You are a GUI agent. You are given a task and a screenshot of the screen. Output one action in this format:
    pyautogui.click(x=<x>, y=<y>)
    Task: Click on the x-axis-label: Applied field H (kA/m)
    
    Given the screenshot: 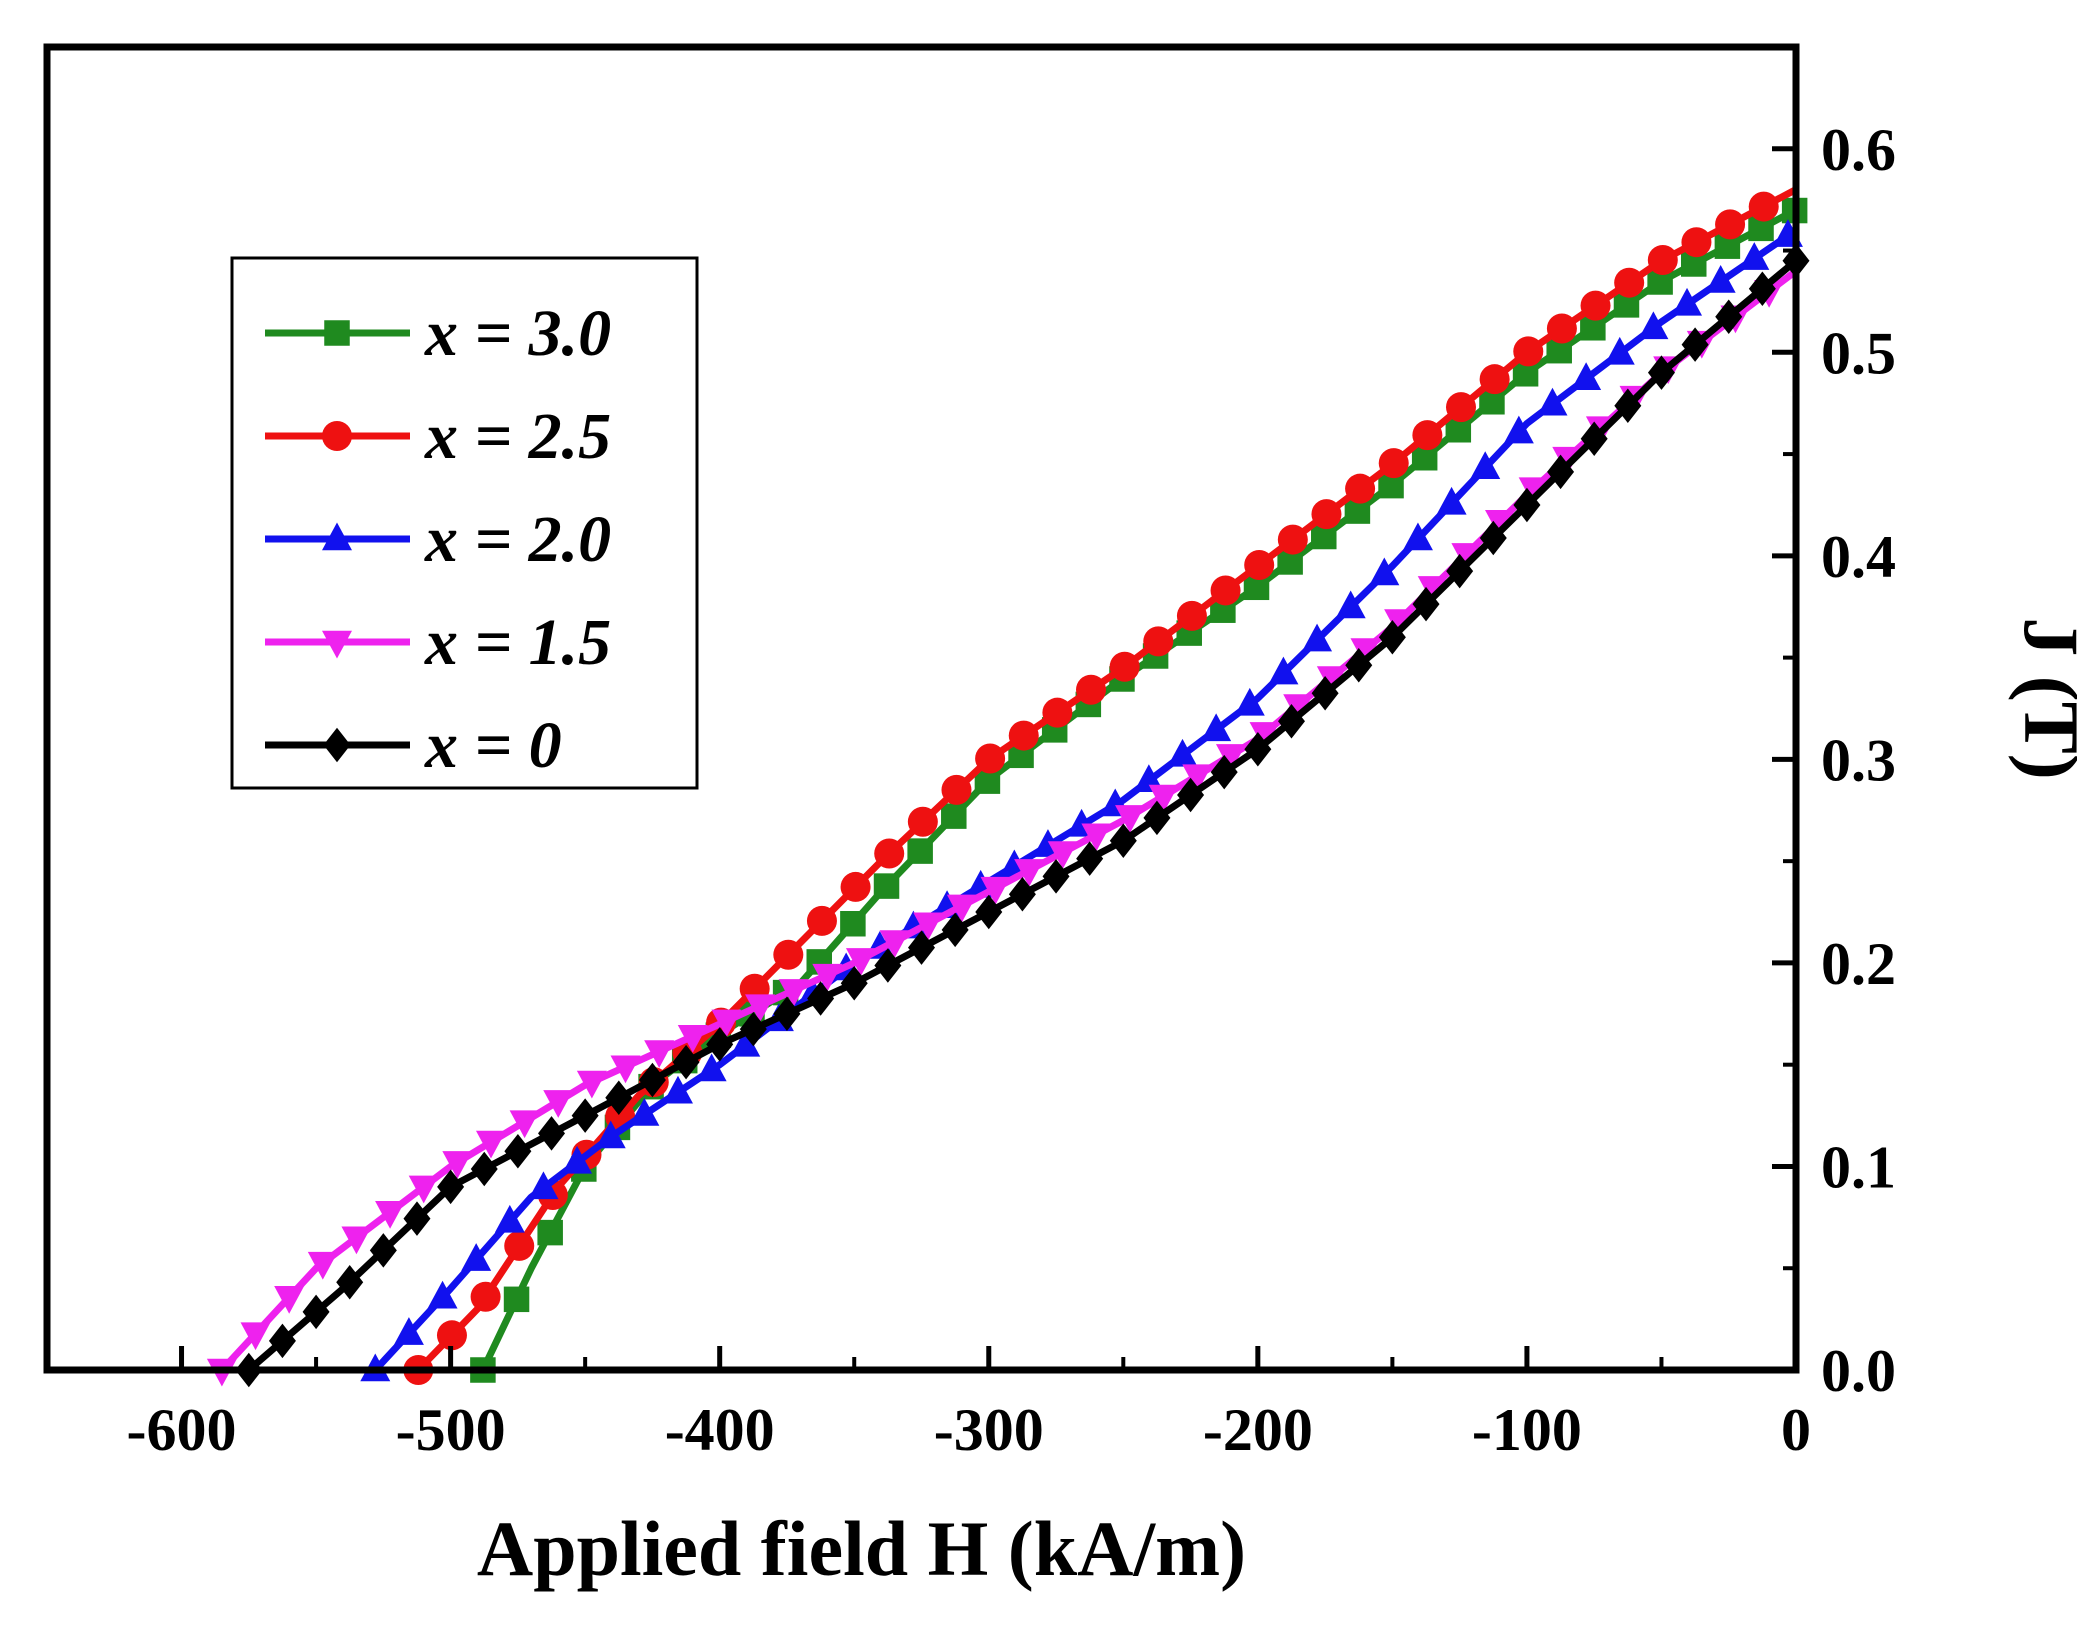 What is the action you would take?
    pyautogui.click(x=861, y=1548)
    